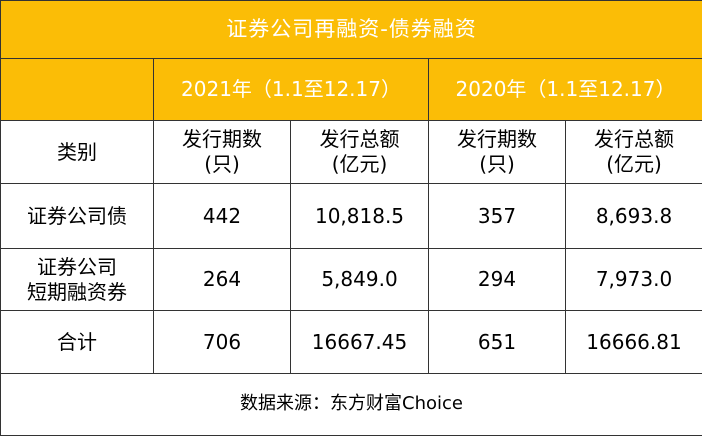 The height and width of the screenshot is (436, 702). What do you see at coordinates (351, 405) in the screenshot?
I see `source-note: 数据来源：东方财富Choice` at bounding box center [351, 405].